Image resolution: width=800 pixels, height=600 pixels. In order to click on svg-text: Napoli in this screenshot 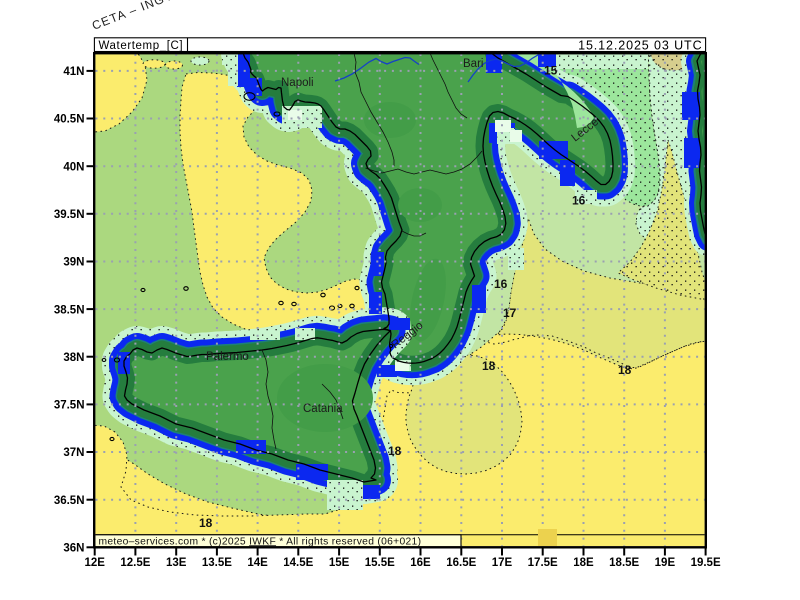, I will do `click(297, 83)`.